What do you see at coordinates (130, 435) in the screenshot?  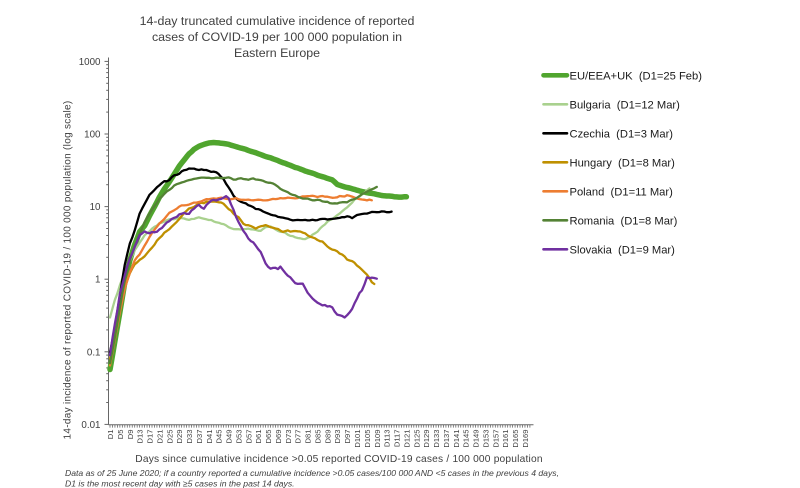 I see `svg-text: D9` at bounding box center [130, 435].